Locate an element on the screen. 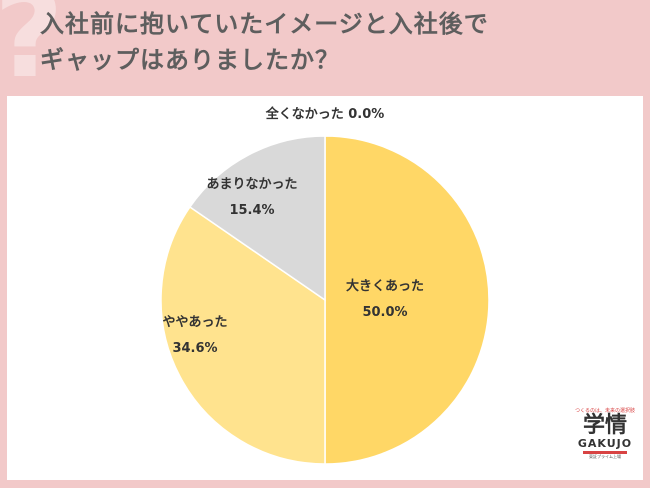 The height and width of the screenshot is (488, 650). logo-bar is located at coordinates (605, 452).